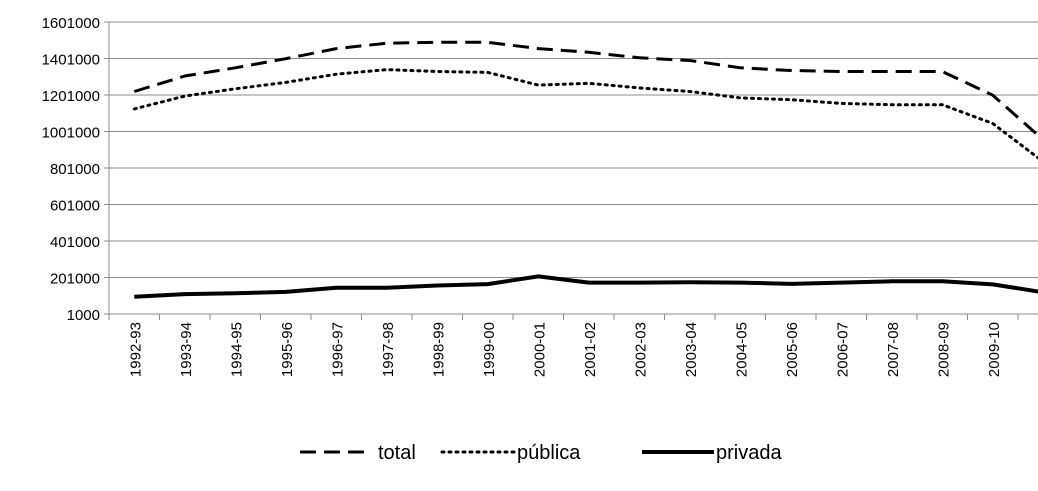  I want to click on y-tick-label: 401000, so click(75, 242).